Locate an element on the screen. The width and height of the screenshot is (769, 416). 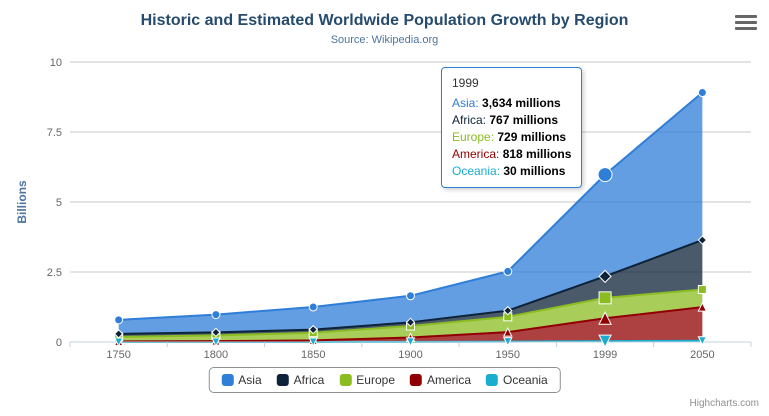
legend-symbol-africa is located at coordinates (282, 380).